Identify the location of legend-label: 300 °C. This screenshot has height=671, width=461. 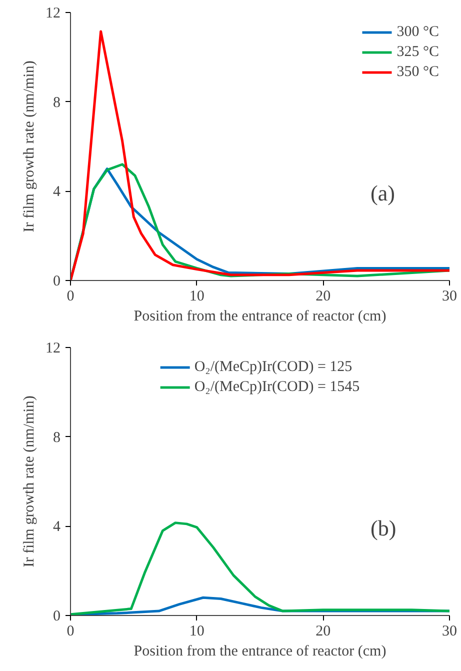
(417, 32).